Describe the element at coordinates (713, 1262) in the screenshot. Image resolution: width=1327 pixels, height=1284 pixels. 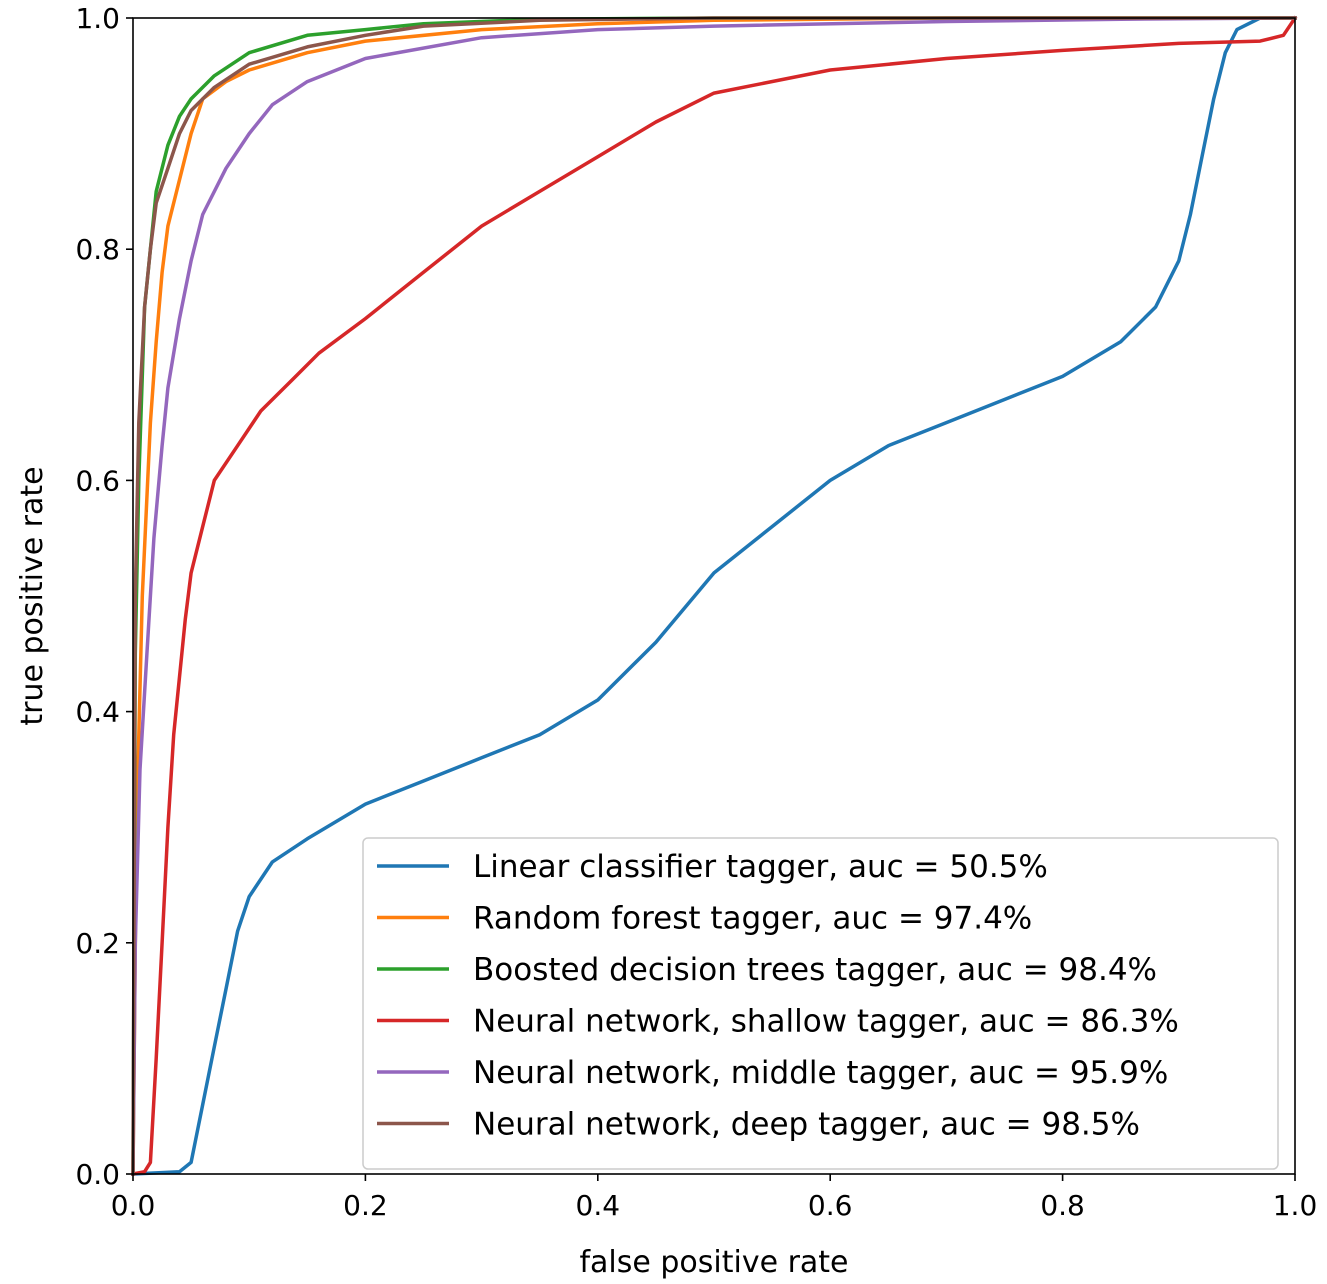
I see `x-axis-label: false positive rate` at that location.